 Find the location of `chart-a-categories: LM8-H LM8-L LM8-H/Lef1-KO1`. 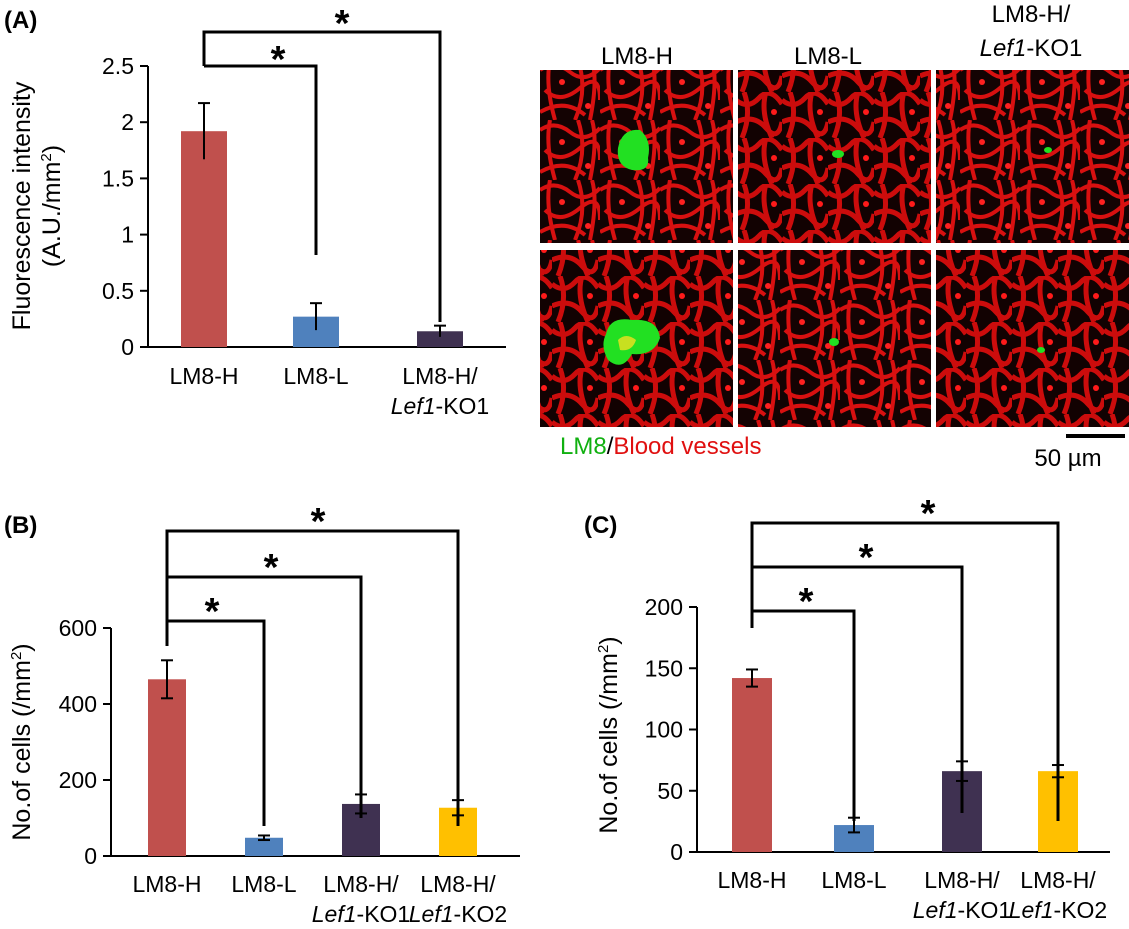

chart-a-categories: LM8-H LM8-L LM8-H/Lef1-KO1 is located at coordinates (329, 391).